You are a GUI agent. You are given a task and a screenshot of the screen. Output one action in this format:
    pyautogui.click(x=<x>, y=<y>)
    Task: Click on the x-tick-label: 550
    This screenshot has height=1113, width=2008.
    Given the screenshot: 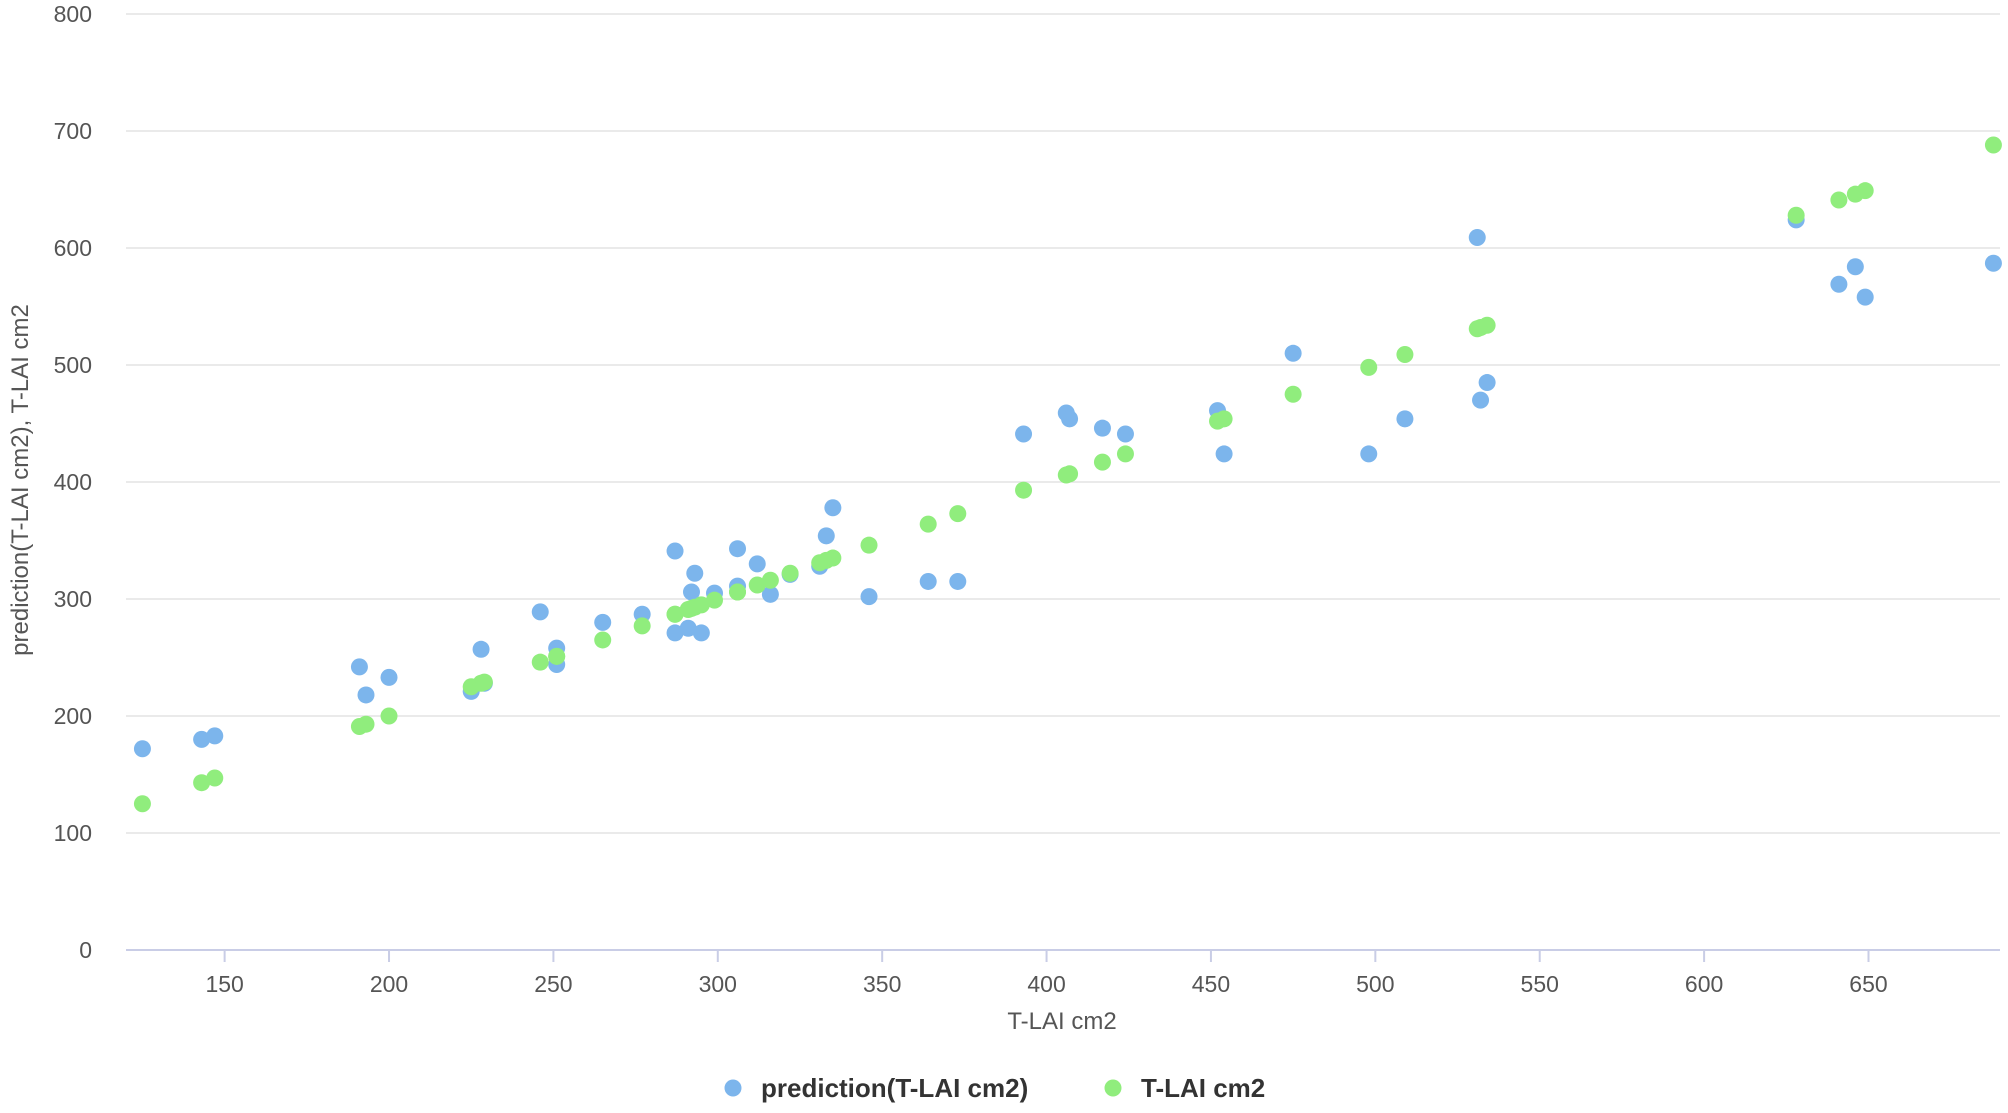 What is the action you would take?
    pyautogui.click(x=1540, y=984)
    